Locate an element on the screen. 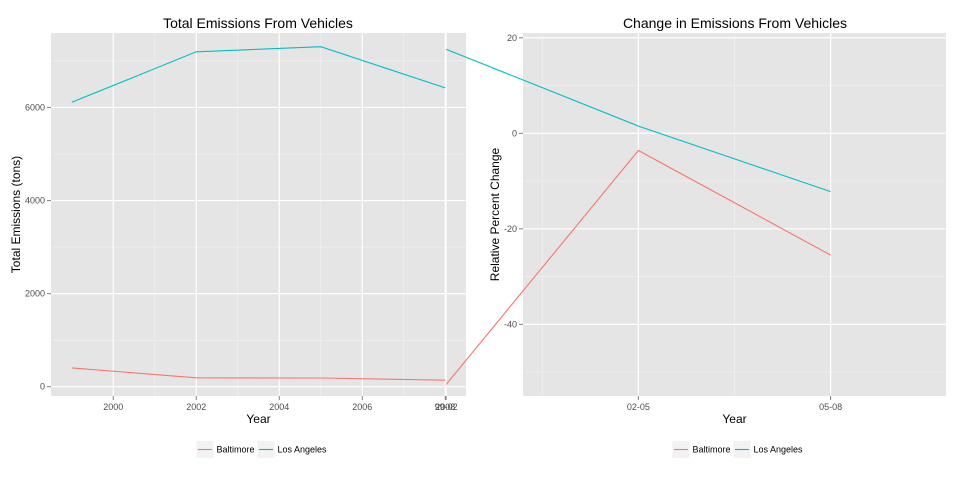  chart-title: Change in Emissions From Vehicles is located at coordinates (735, 23).